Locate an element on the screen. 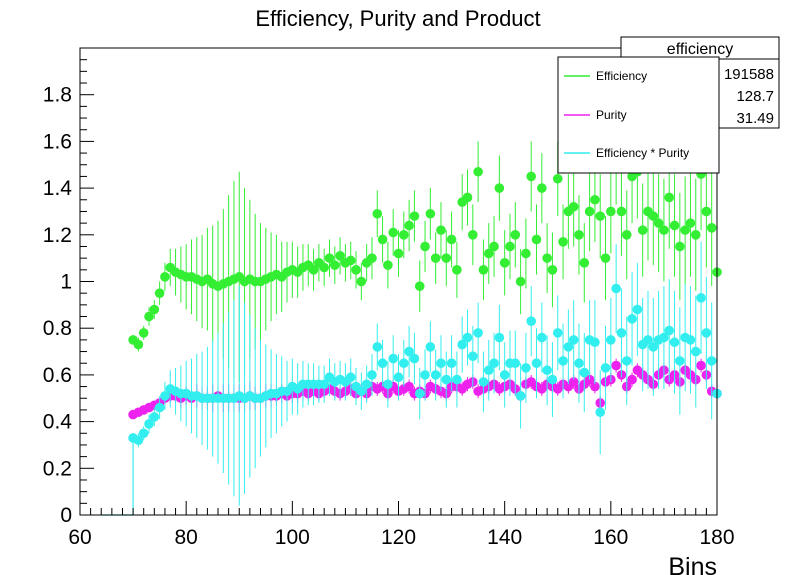 The image size is (798, 575). y-tick-label: 0 is located at coordinates (66, 515).